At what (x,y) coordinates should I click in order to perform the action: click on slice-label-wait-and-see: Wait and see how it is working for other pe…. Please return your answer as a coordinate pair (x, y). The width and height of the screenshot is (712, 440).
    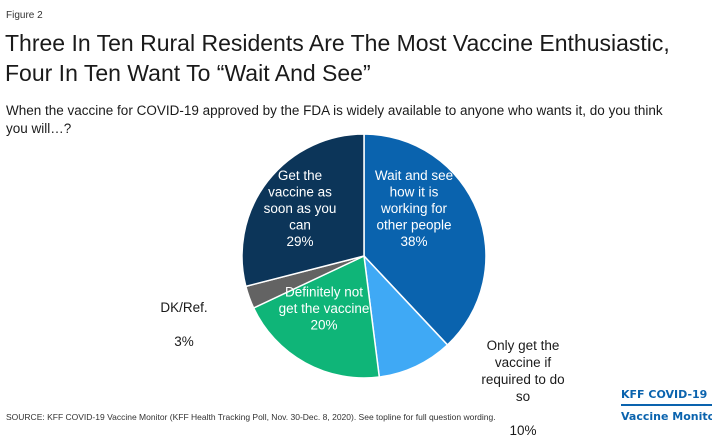
    Looking at the image, I should click on (414, 208).